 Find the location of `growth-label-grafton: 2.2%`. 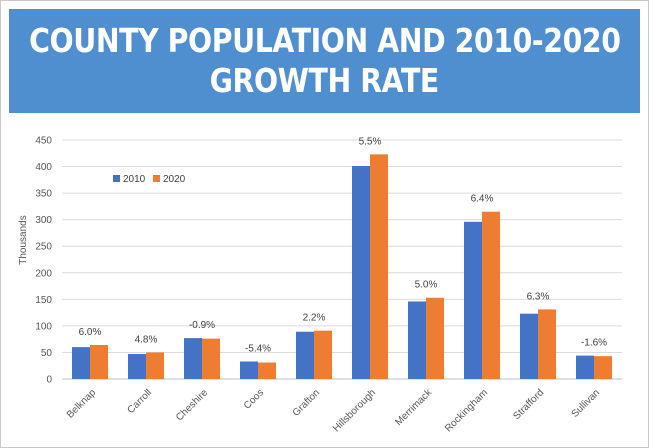

growth-label-grafton: 2.2% is located at coordinates (314, 318).